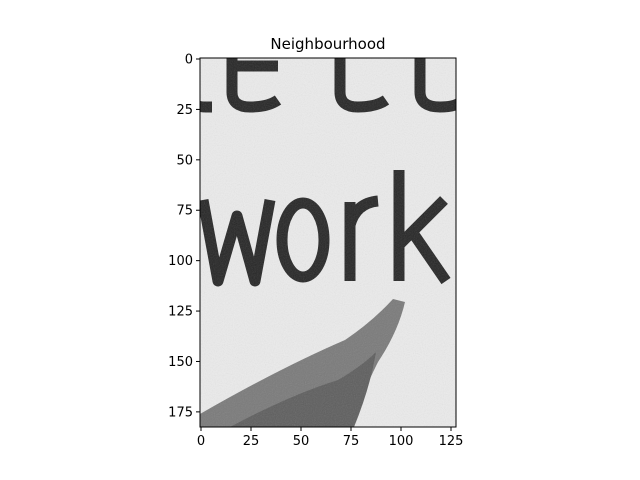  I want to click on x-tick-label: 25, so click(251, 441).